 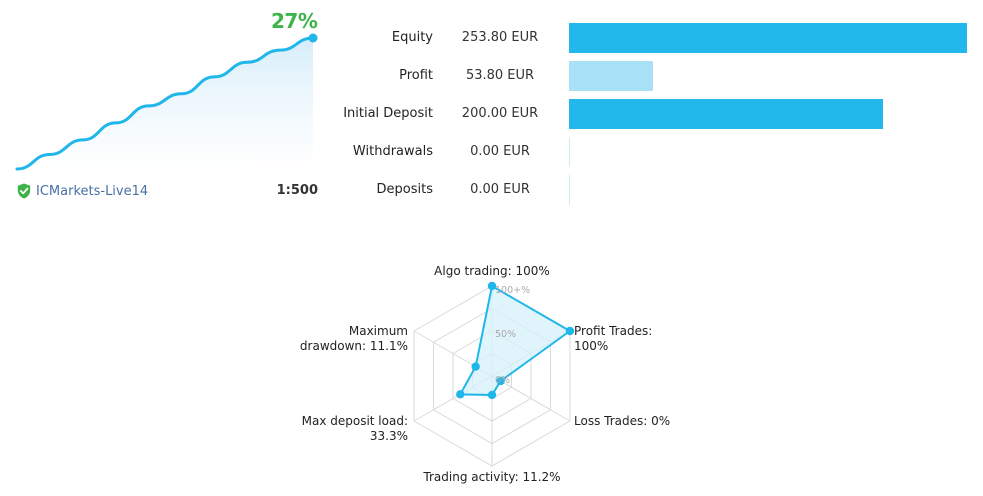 What do you see at coordinates (297, 190) in the screenshot?
I see `leverage: 1:500` at bounding box center [297, 190].